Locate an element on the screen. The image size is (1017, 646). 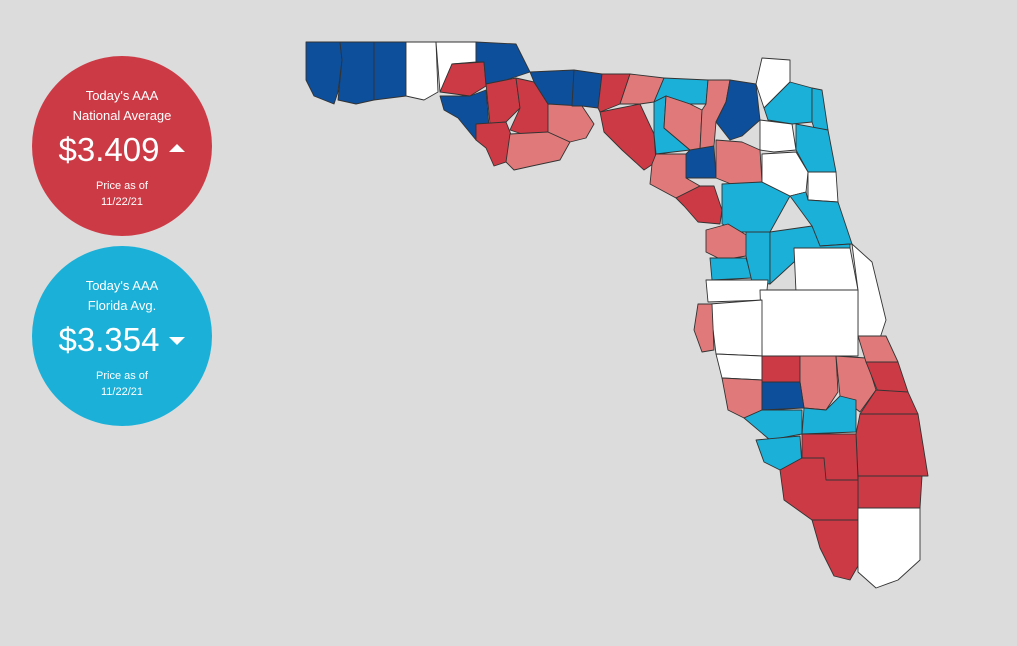
florida-price-row: $3.354 is located at coordinates (122, 340).